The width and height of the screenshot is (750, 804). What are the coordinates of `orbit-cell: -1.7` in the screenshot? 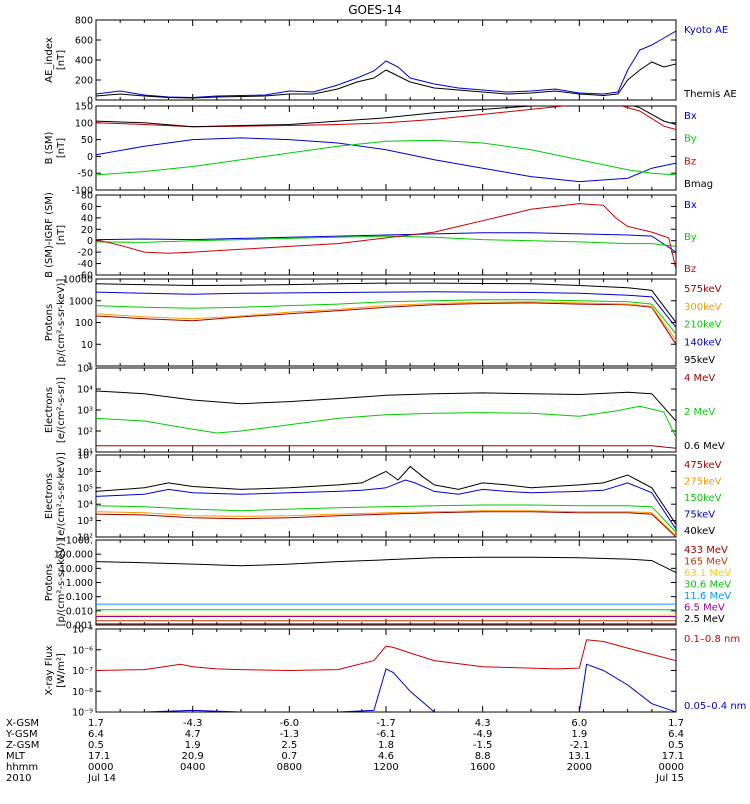 It's located at (386, 723).